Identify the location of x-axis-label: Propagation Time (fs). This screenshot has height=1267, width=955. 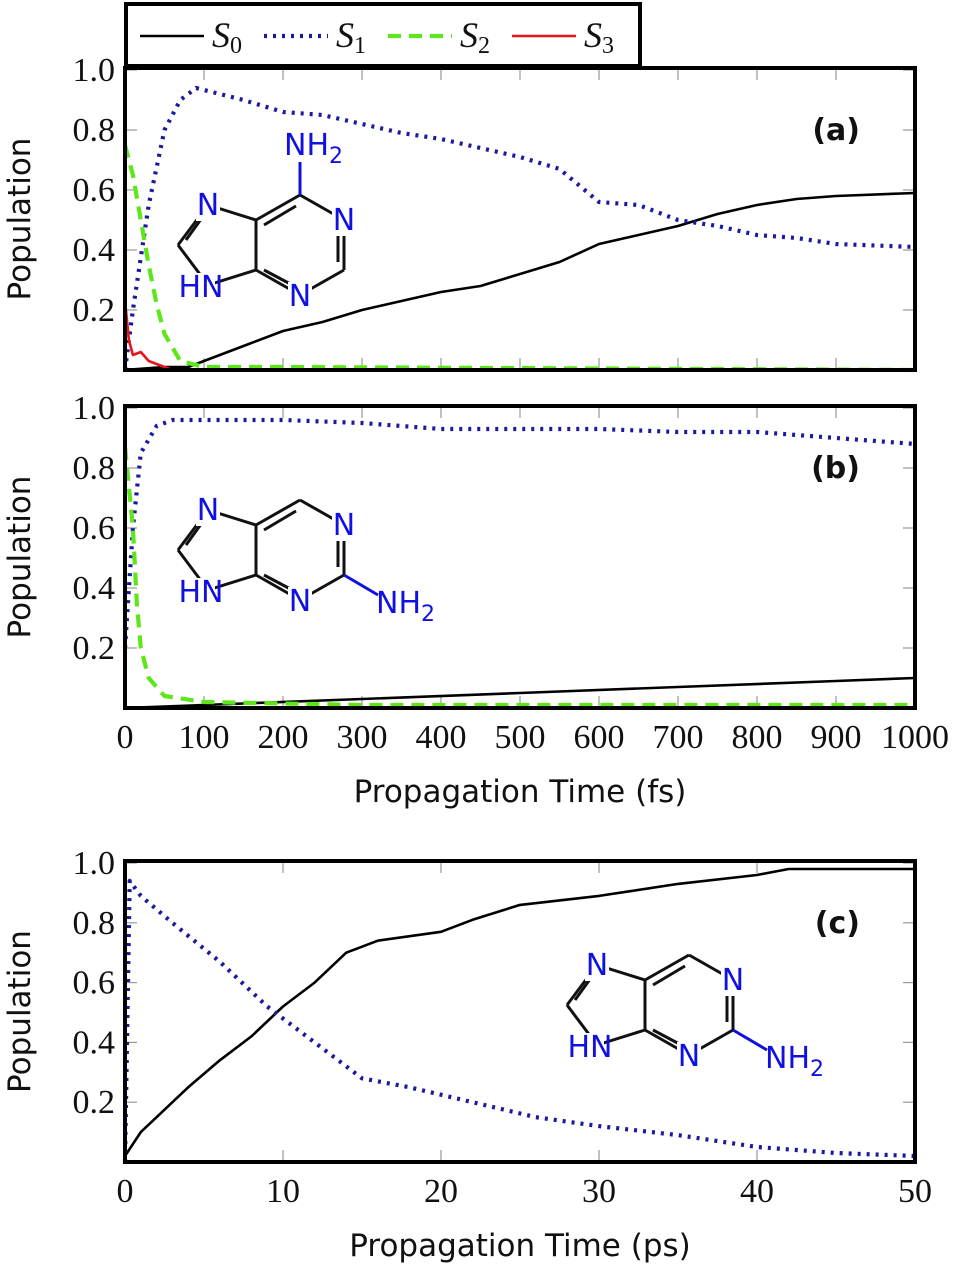
(520, 792).